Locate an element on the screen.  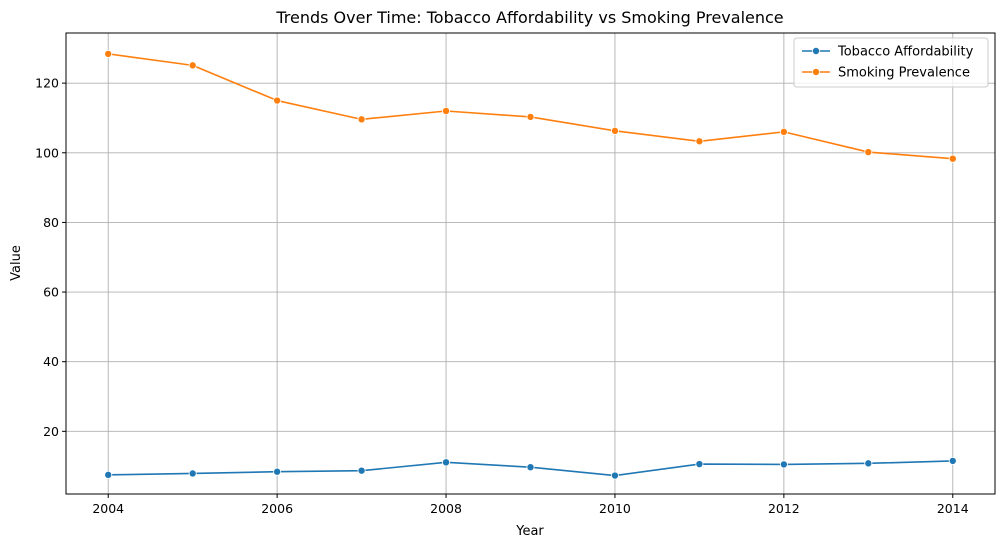
y-tick-label: 60 is located at coordinates (51, 292).